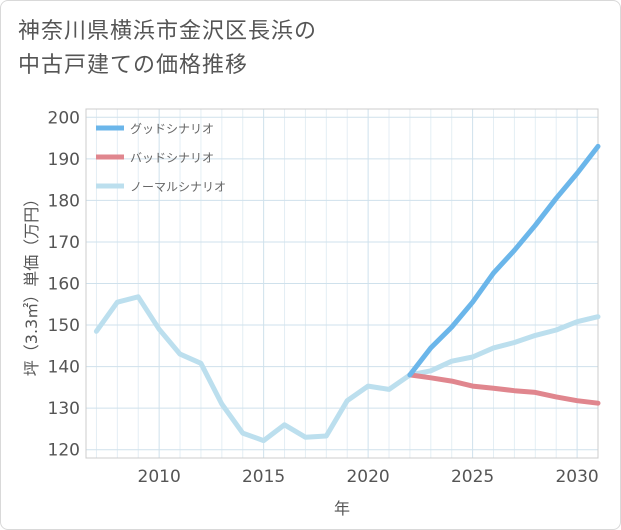 The width and height of the screenshot is (621, 530). Describe the element at coordinates (168, 31) in the screenshot. I see `chart-title-line-1: 神奈川県横浜市金沢区長浜の` at that location.